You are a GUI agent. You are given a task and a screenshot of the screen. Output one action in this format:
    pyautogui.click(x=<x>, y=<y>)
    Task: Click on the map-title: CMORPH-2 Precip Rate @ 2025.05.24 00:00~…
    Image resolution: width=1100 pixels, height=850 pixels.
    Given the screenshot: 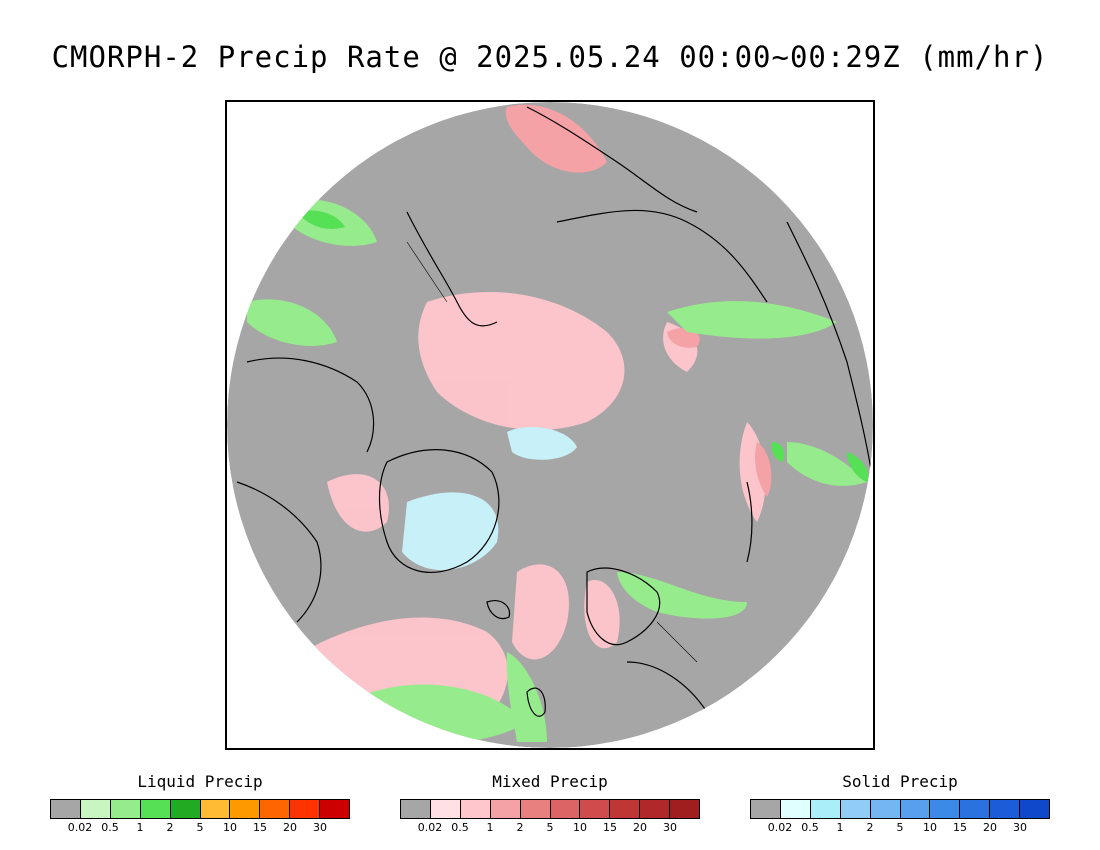 What is the action you would take?
    pyautogui.click(x=550, y=57)
    